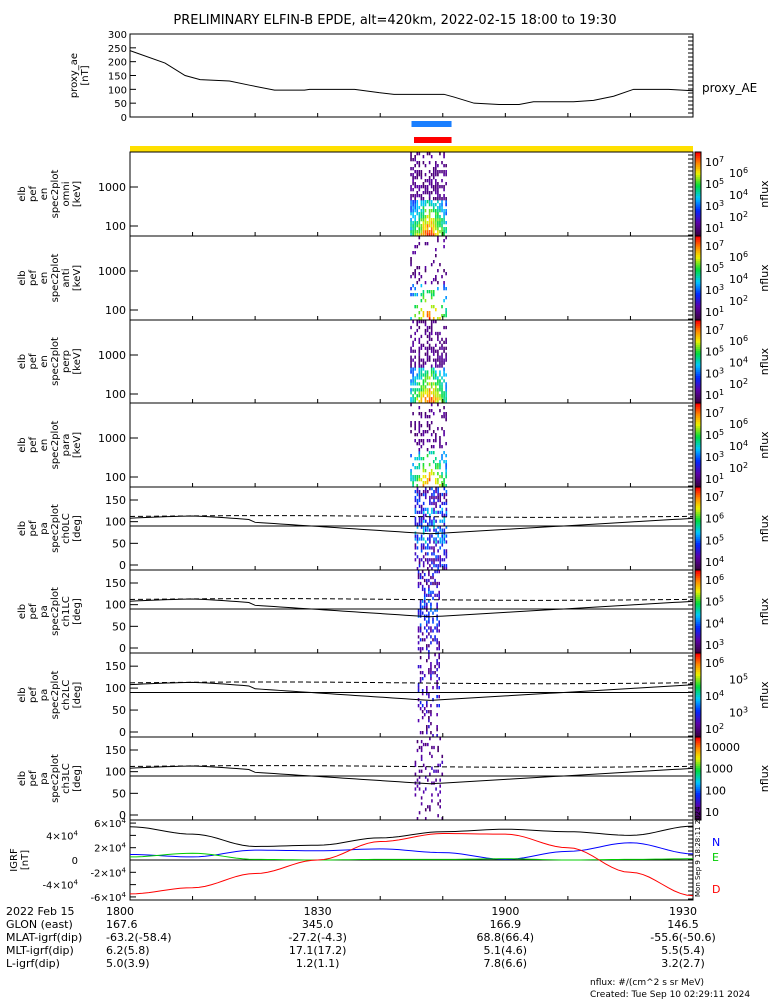 The width and height of the screenshot is (775, 1000). I want to click on x-axis-row-value: 17.1(17.2), so click(318, 950).